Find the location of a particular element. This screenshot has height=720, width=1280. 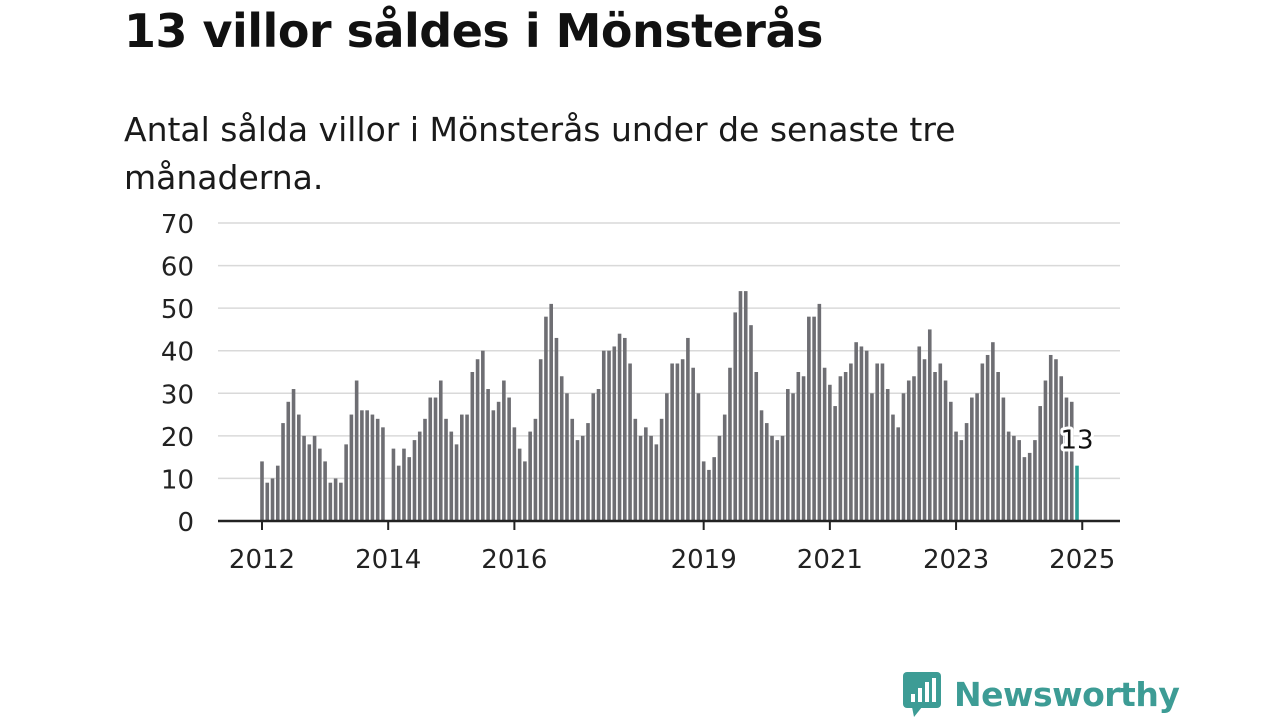

x-tick-label: 2012 is located at coordinates (262, 560).